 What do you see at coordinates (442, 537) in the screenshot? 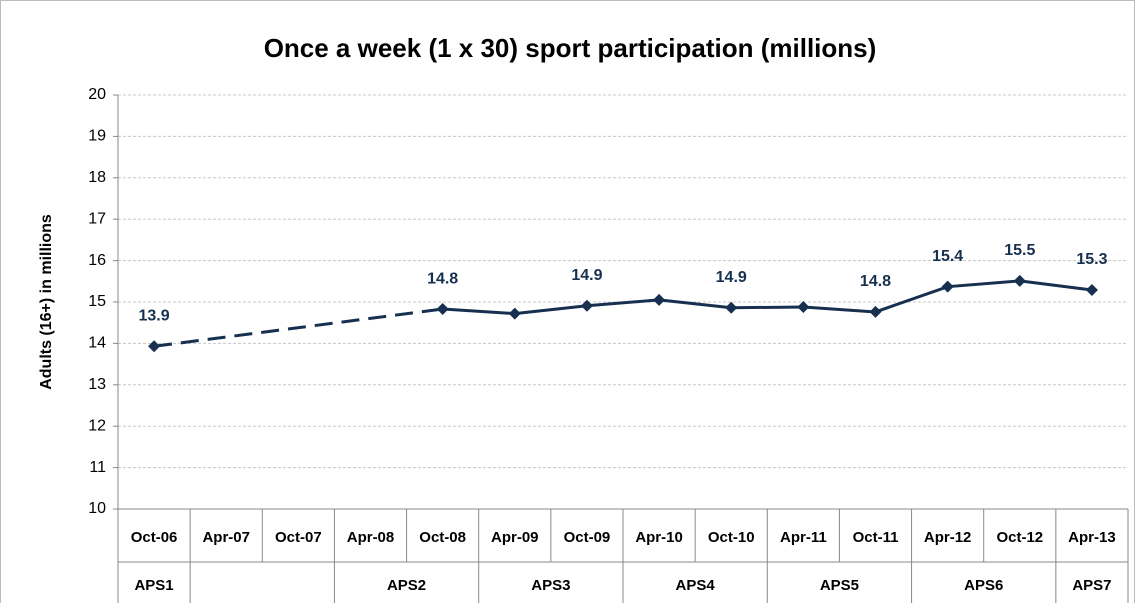
I see `x-tick-label: Oct-08` at bounding box center [442, 537].